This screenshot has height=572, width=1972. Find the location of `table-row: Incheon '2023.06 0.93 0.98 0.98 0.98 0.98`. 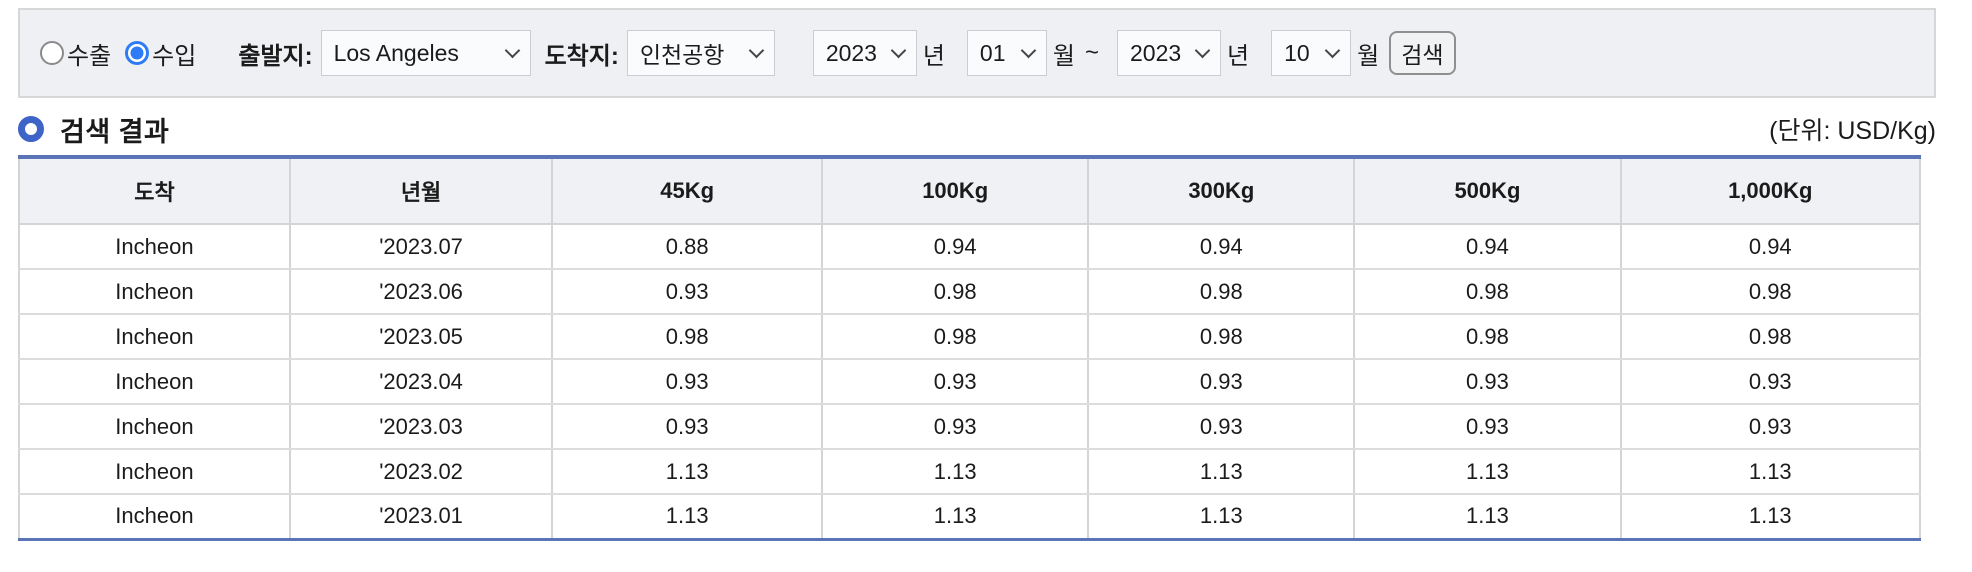

table-row: Incheon '2023.06 0.93 0.98 0.98 0.98 0.98 is located at coordinates (970, 292).